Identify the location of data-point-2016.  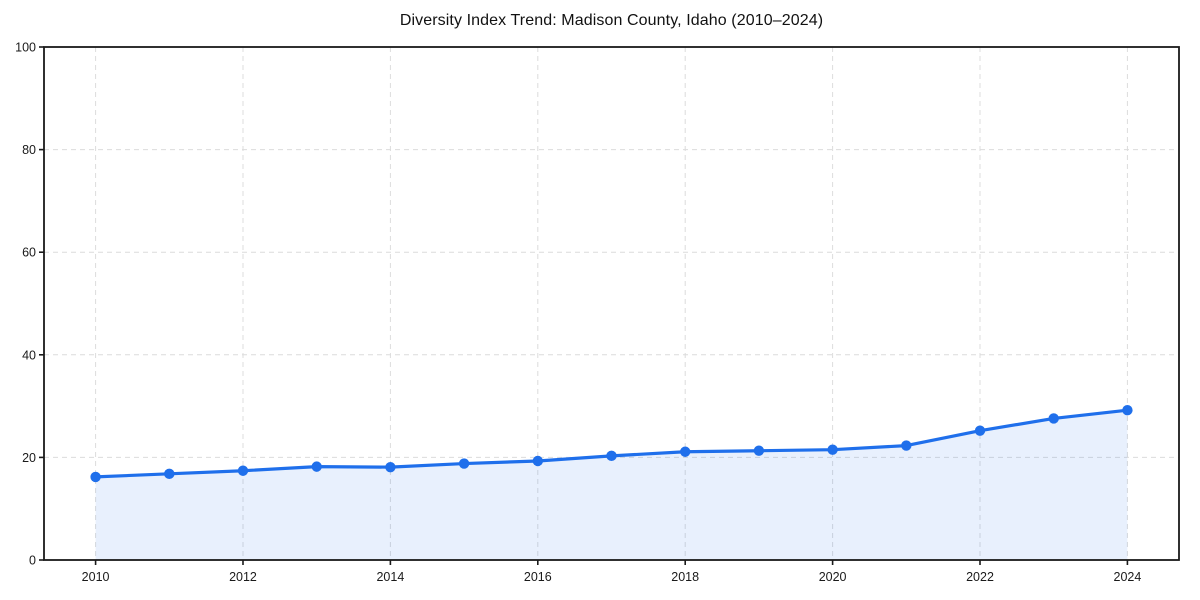
(537, 461).